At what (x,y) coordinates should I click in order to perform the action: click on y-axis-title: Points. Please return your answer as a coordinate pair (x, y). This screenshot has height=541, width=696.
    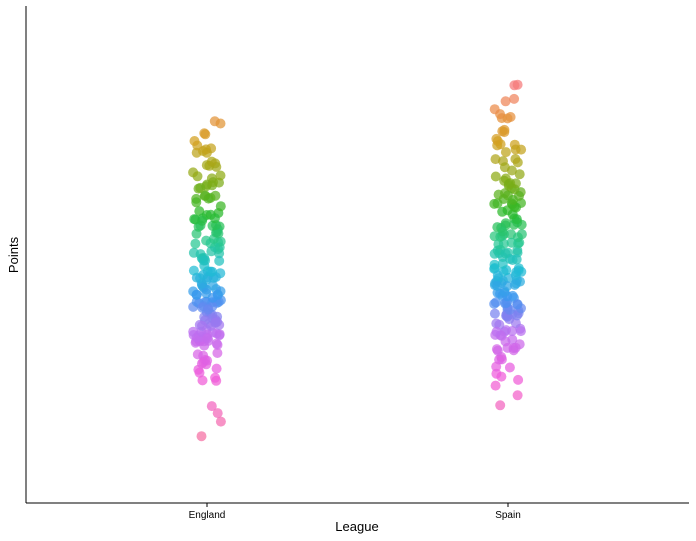
    Looking at the image, I should click on (13, 254).